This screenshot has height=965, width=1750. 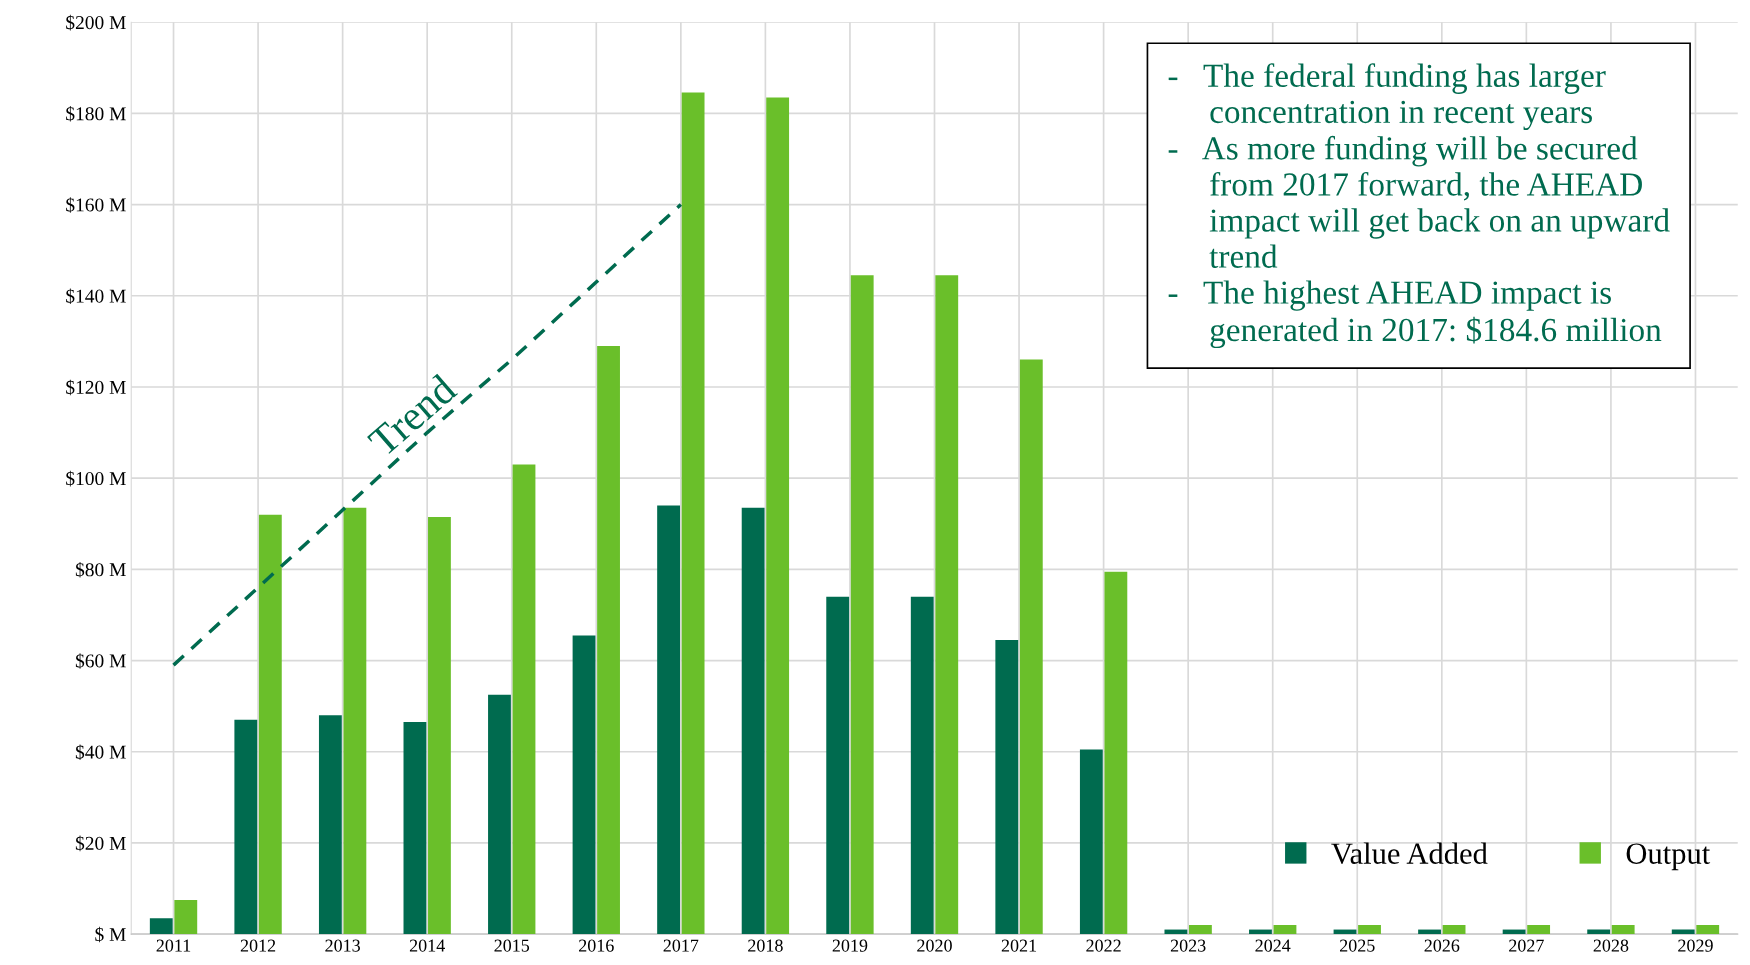 I want to click on x-tick-label: 2019, so click(x=850, y=945).